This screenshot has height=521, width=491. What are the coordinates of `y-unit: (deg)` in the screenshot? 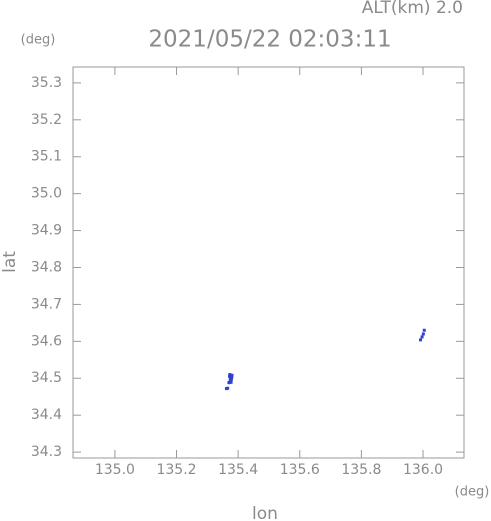 It's located at (38, 40).